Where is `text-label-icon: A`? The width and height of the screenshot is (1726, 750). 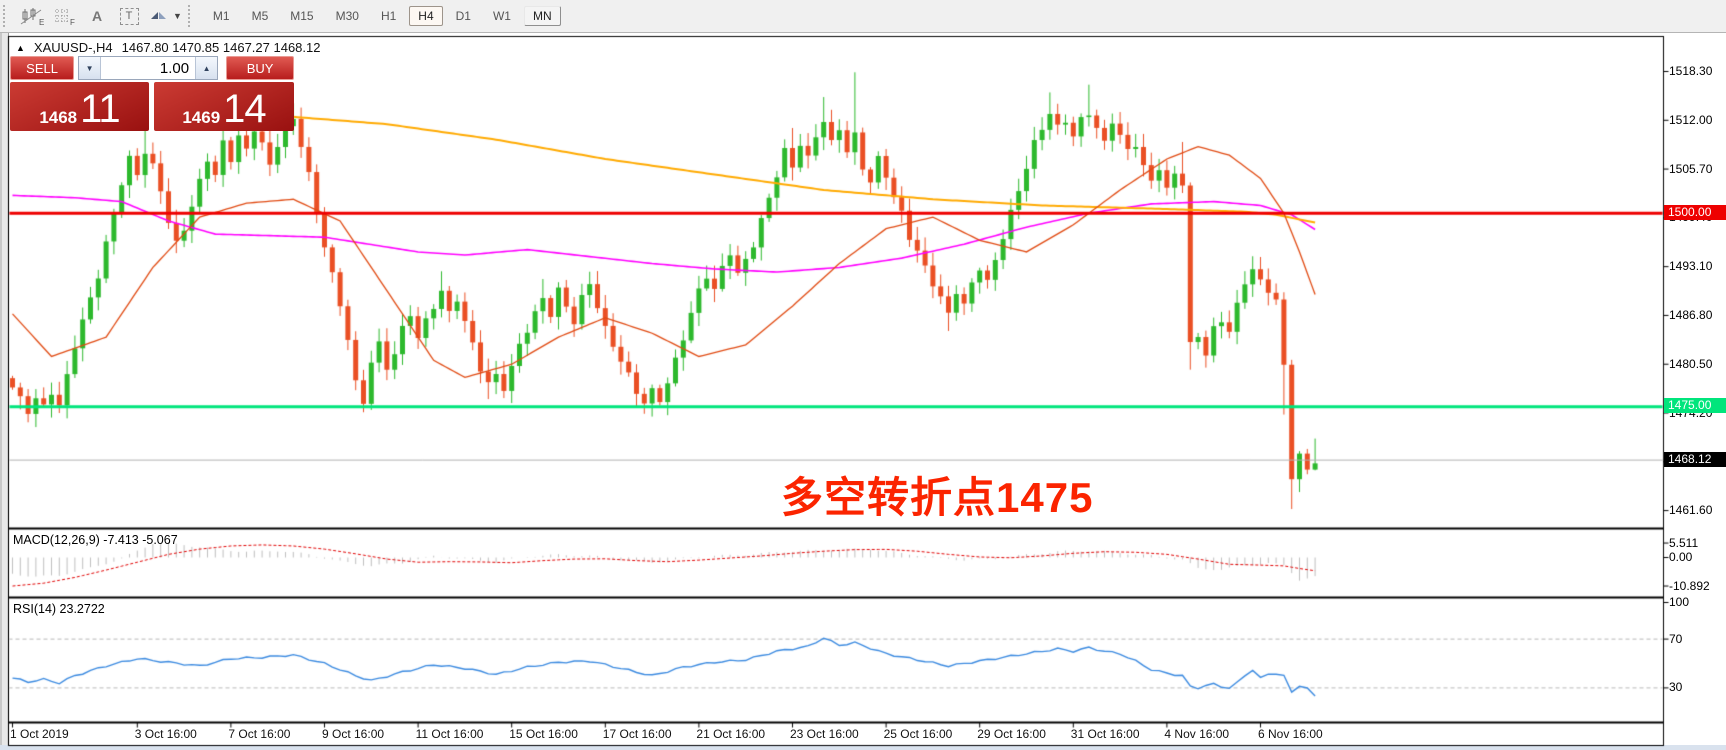
text-label-icon: A is located at coordinates (97, 16).